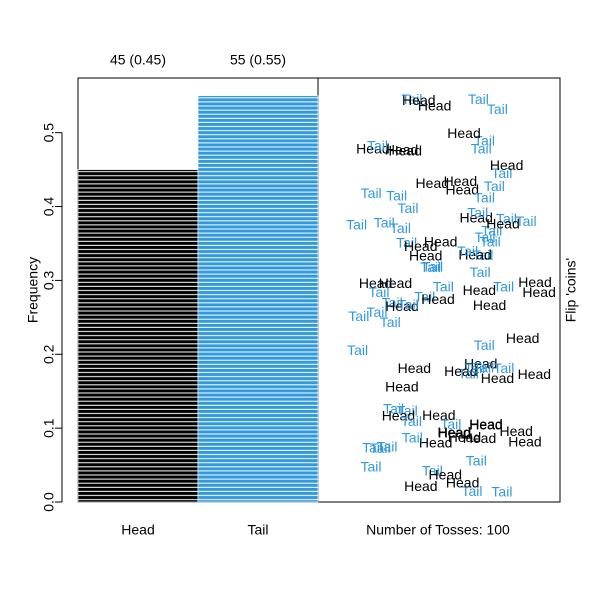 This screenshot has height=605, width=600. What do you see at coordinates (33, 290) in the screenshot?
I see `y-axis-title: Frequency` at bounding box center [33, 290].